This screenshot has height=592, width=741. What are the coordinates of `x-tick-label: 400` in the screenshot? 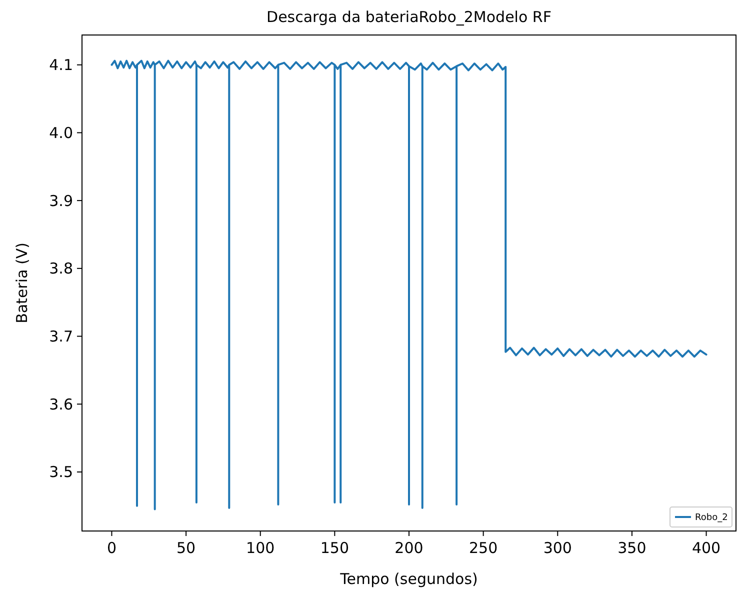 It's located at (706, 548).